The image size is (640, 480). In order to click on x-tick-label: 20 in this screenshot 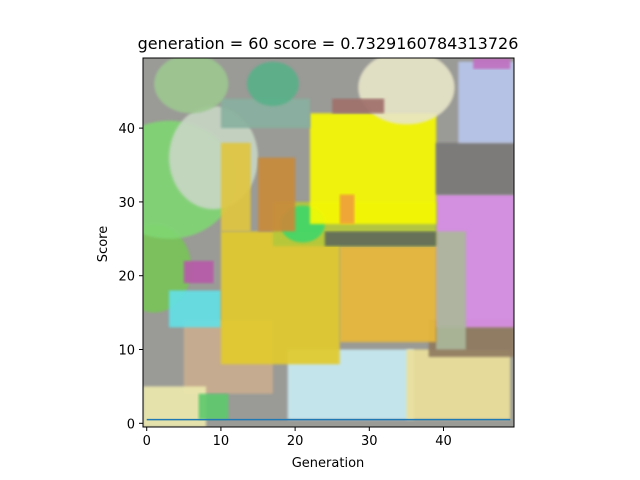, I will do `click(295, 441)`.